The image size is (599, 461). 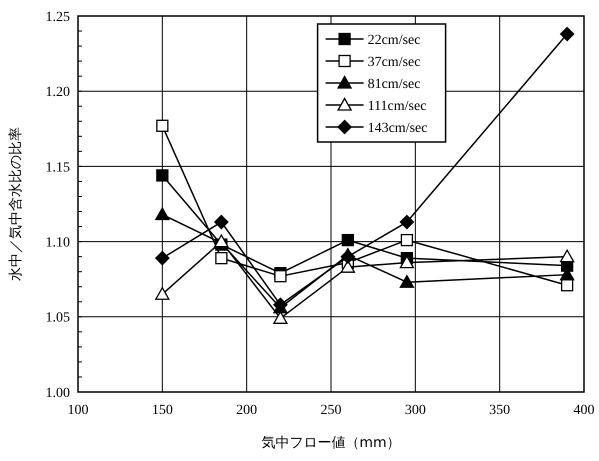 I want to click on x-tick-label: 350, so click(x=499, y=410).